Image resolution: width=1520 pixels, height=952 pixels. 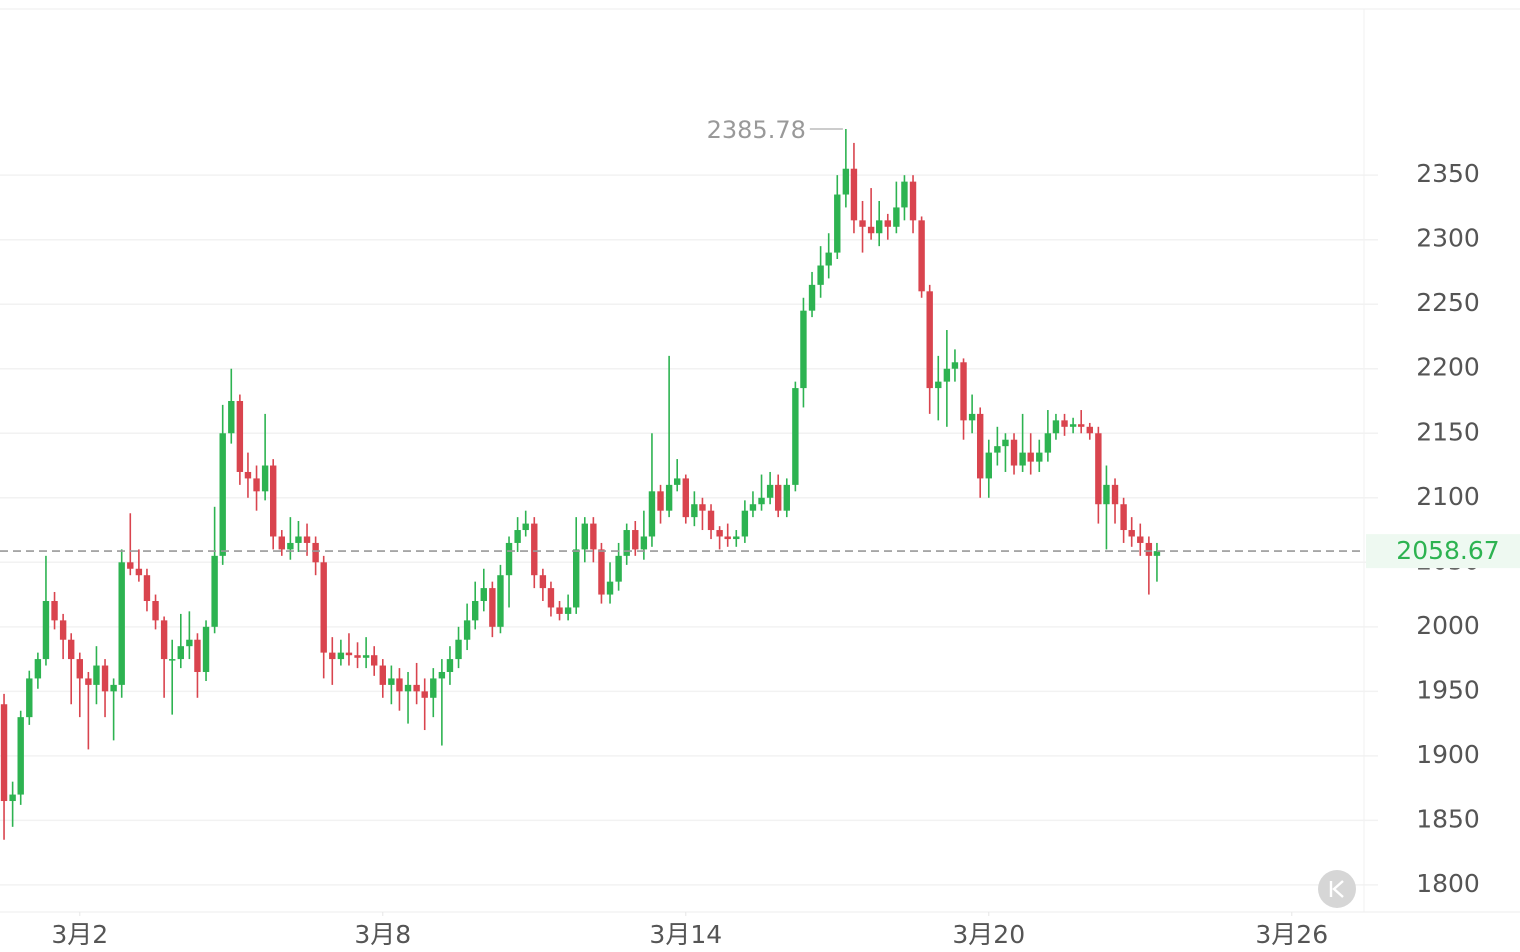 What do you see at coordinates (1291, 934) in the screenshot?
I see `x-tick-label: 3月26` at bounding box center [1291, 934].